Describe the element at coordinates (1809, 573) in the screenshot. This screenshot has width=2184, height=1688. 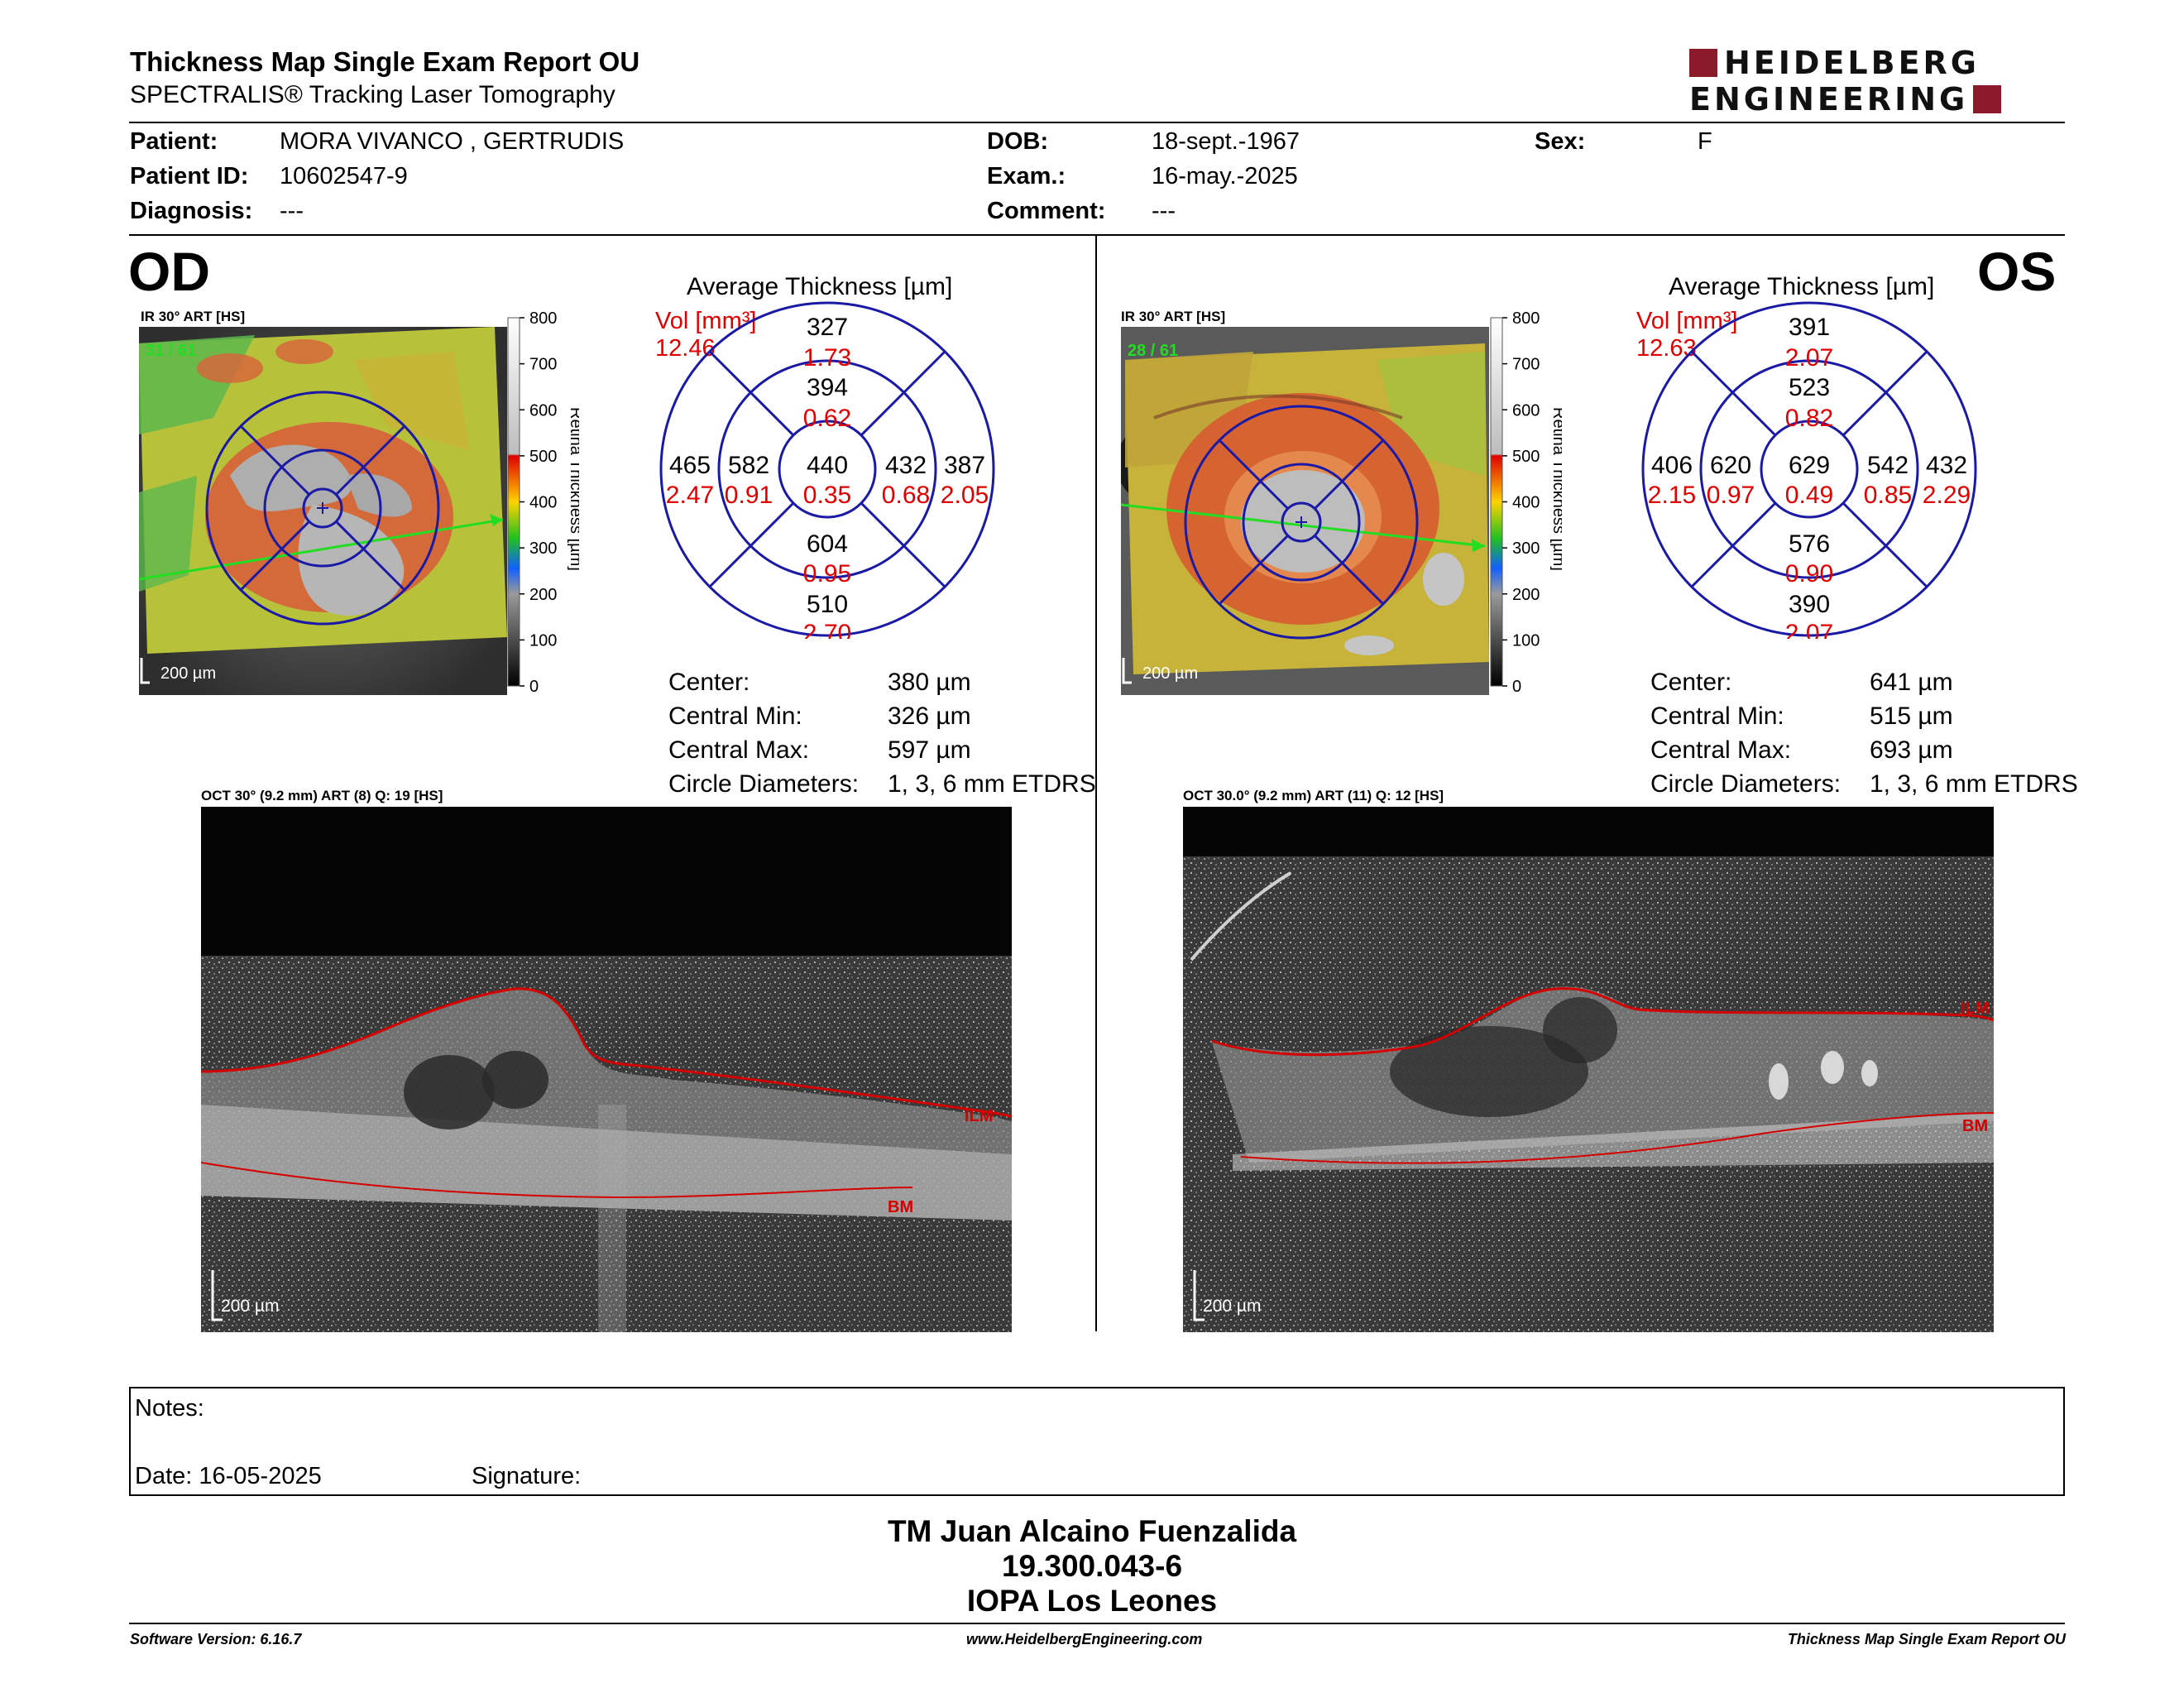
I see `os-inner-inferior-volume: 0.90` at that location.